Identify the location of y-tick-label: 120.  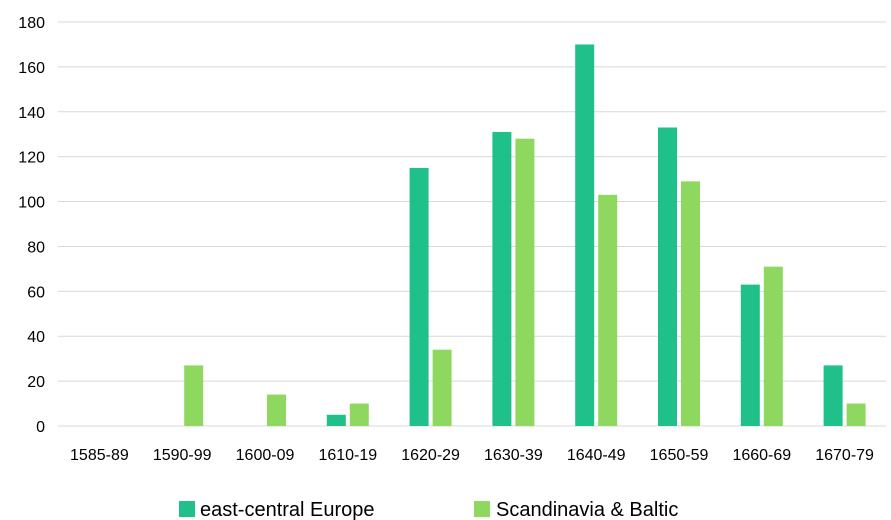
(31, 158).